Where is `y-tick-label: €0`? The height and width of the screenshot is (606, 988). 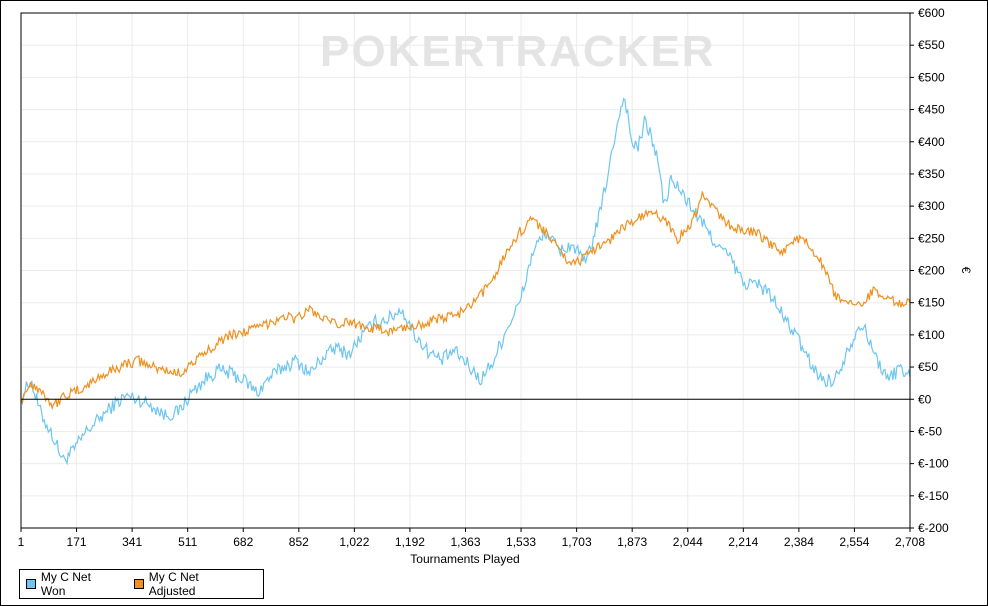
y-tick-label: €0 is located at coordinates (925, 399).